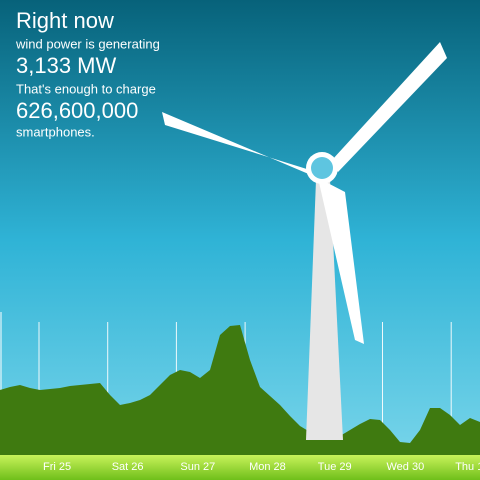 The image size is (480, 480). What do you see at coordinates (65, 20) in the screenshot?
I see `title: Right now` at bounding box center [65, 20].